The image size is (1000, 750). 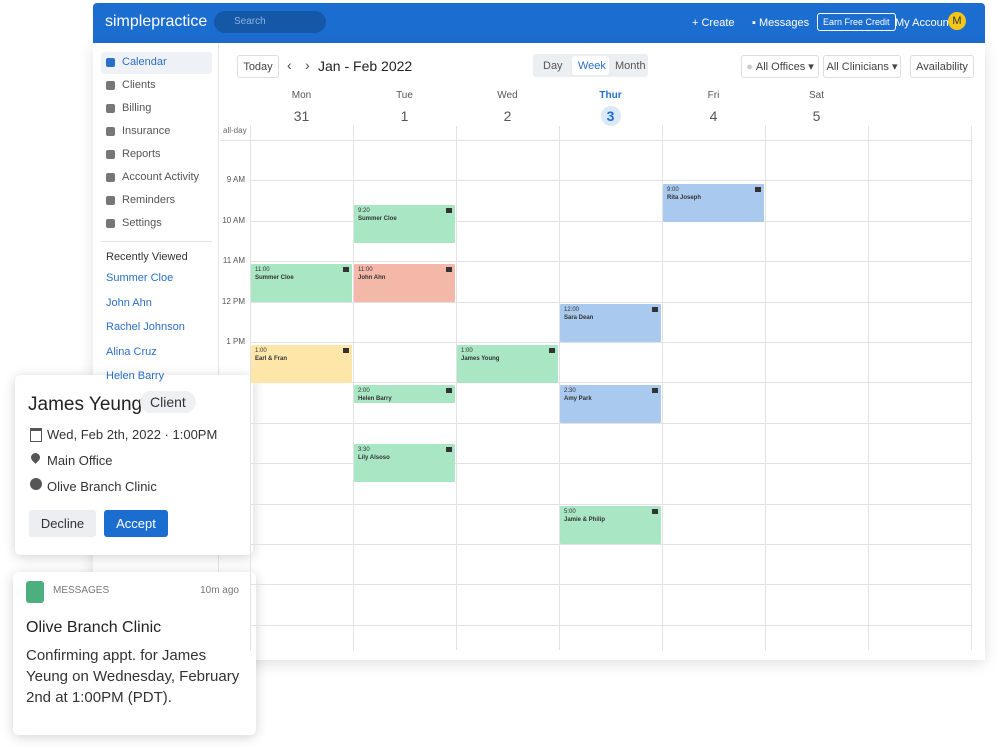 I want to click on availability-button: Availability, so click(x=942, y=66).